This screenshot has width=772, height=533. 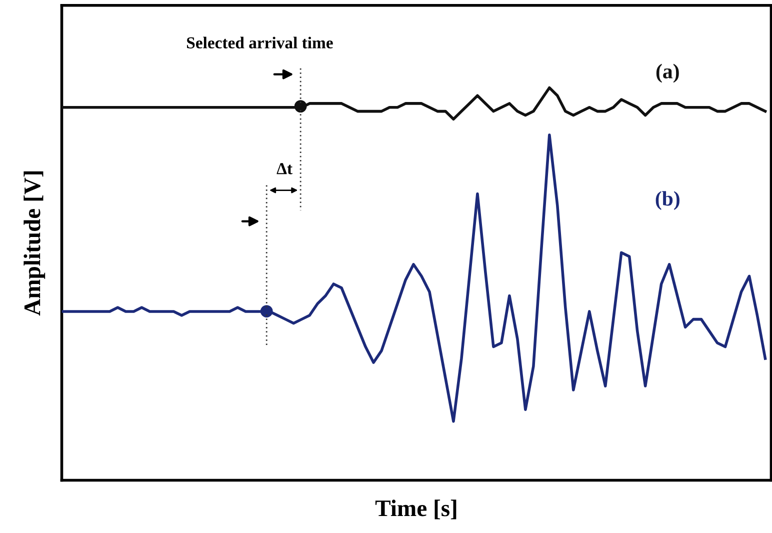 What do you see at coordinates (415, 510) in the screenshot?
I see `x-axis-title: Time [s]` at bounding box center [415, 510].